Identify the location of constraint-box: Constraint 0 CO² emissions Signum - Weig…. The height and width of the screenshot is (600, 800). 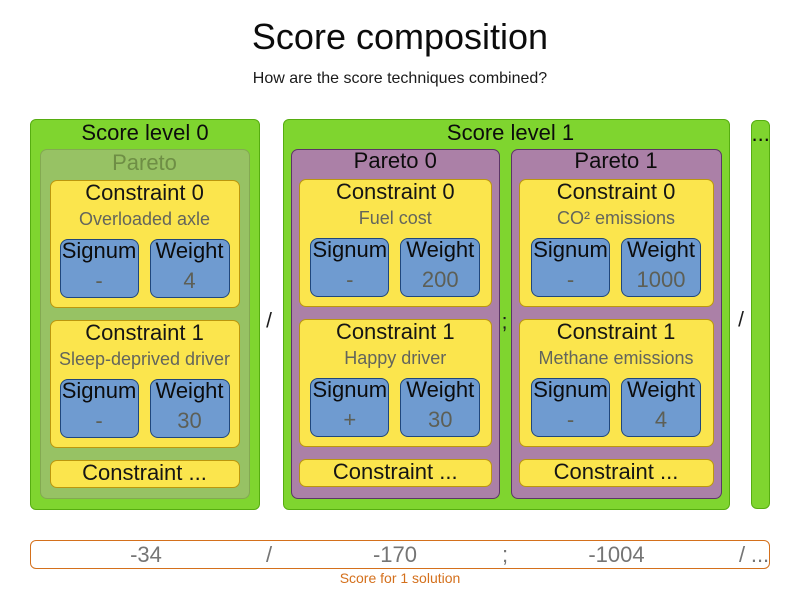
(616, 243).